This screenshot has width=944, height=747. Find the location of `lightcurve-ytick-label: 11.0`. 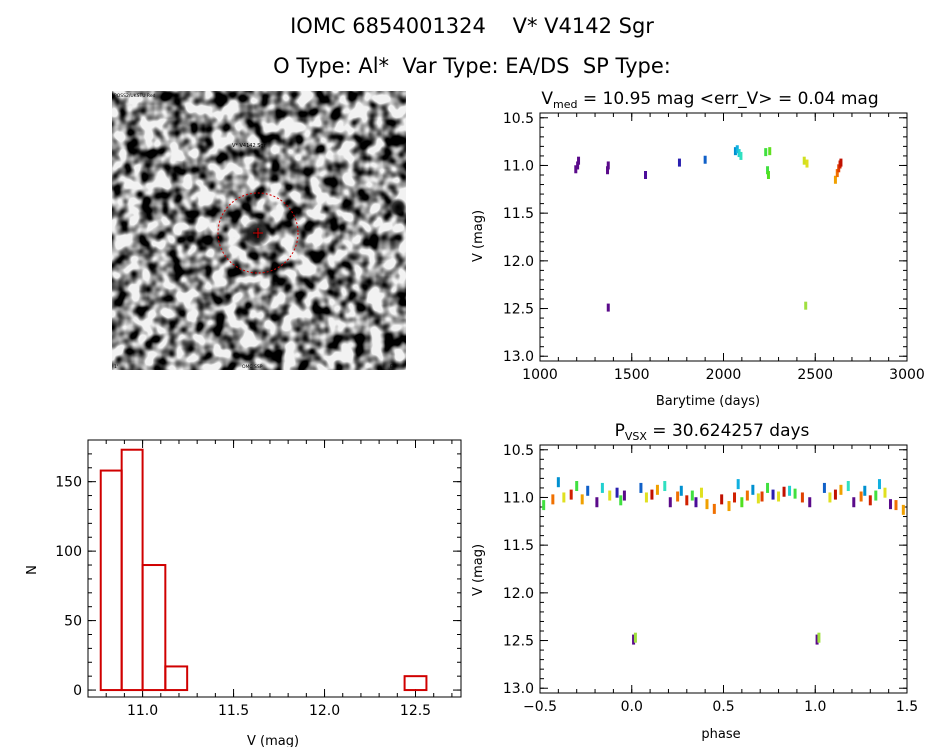

lightcurve-ytick-label: 11.0 is located at coordinates (518, 166).